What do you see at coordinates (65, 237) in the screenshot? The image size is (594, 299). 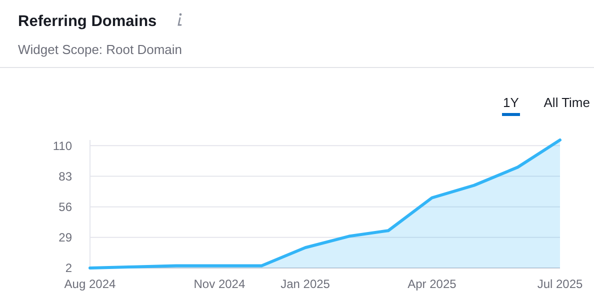 I see `y-tick-label: 29` at bounding box center [65, 237].